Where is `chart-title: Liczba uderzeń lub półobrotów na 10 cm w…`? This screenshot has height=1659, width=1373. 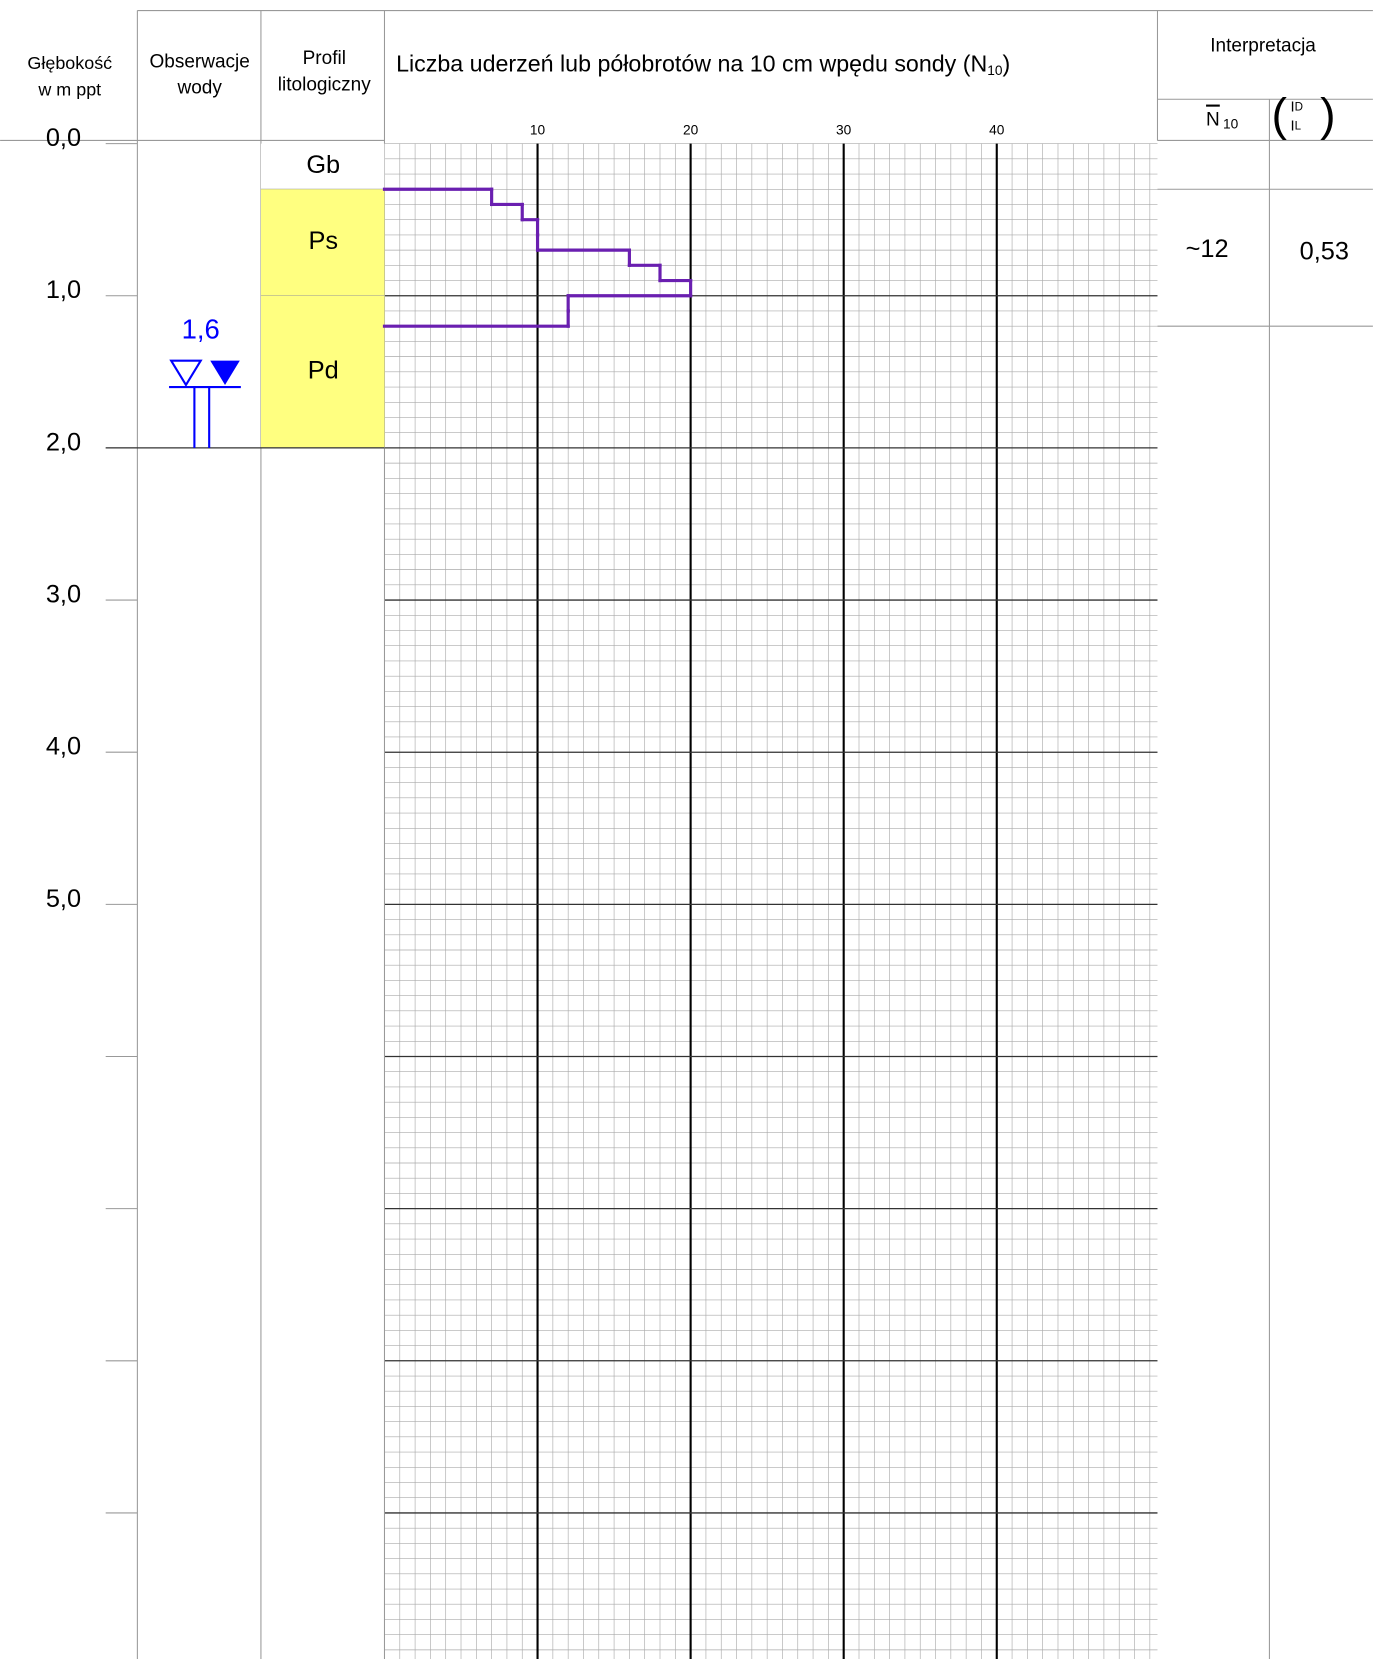
chart-title: Liczba uderzeń lub półobrotów na 10 cm w… is located at coordinates (703, 64).